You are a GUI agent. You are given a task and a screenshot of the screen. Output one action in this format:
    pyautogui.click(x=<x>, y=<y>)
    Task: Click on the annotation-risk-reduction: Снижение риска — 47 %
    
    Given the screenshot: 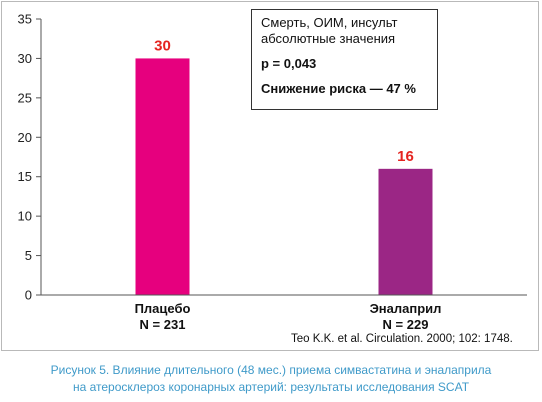 What is the action you would take?
    pyautogui.click(x=338, y=88)
    